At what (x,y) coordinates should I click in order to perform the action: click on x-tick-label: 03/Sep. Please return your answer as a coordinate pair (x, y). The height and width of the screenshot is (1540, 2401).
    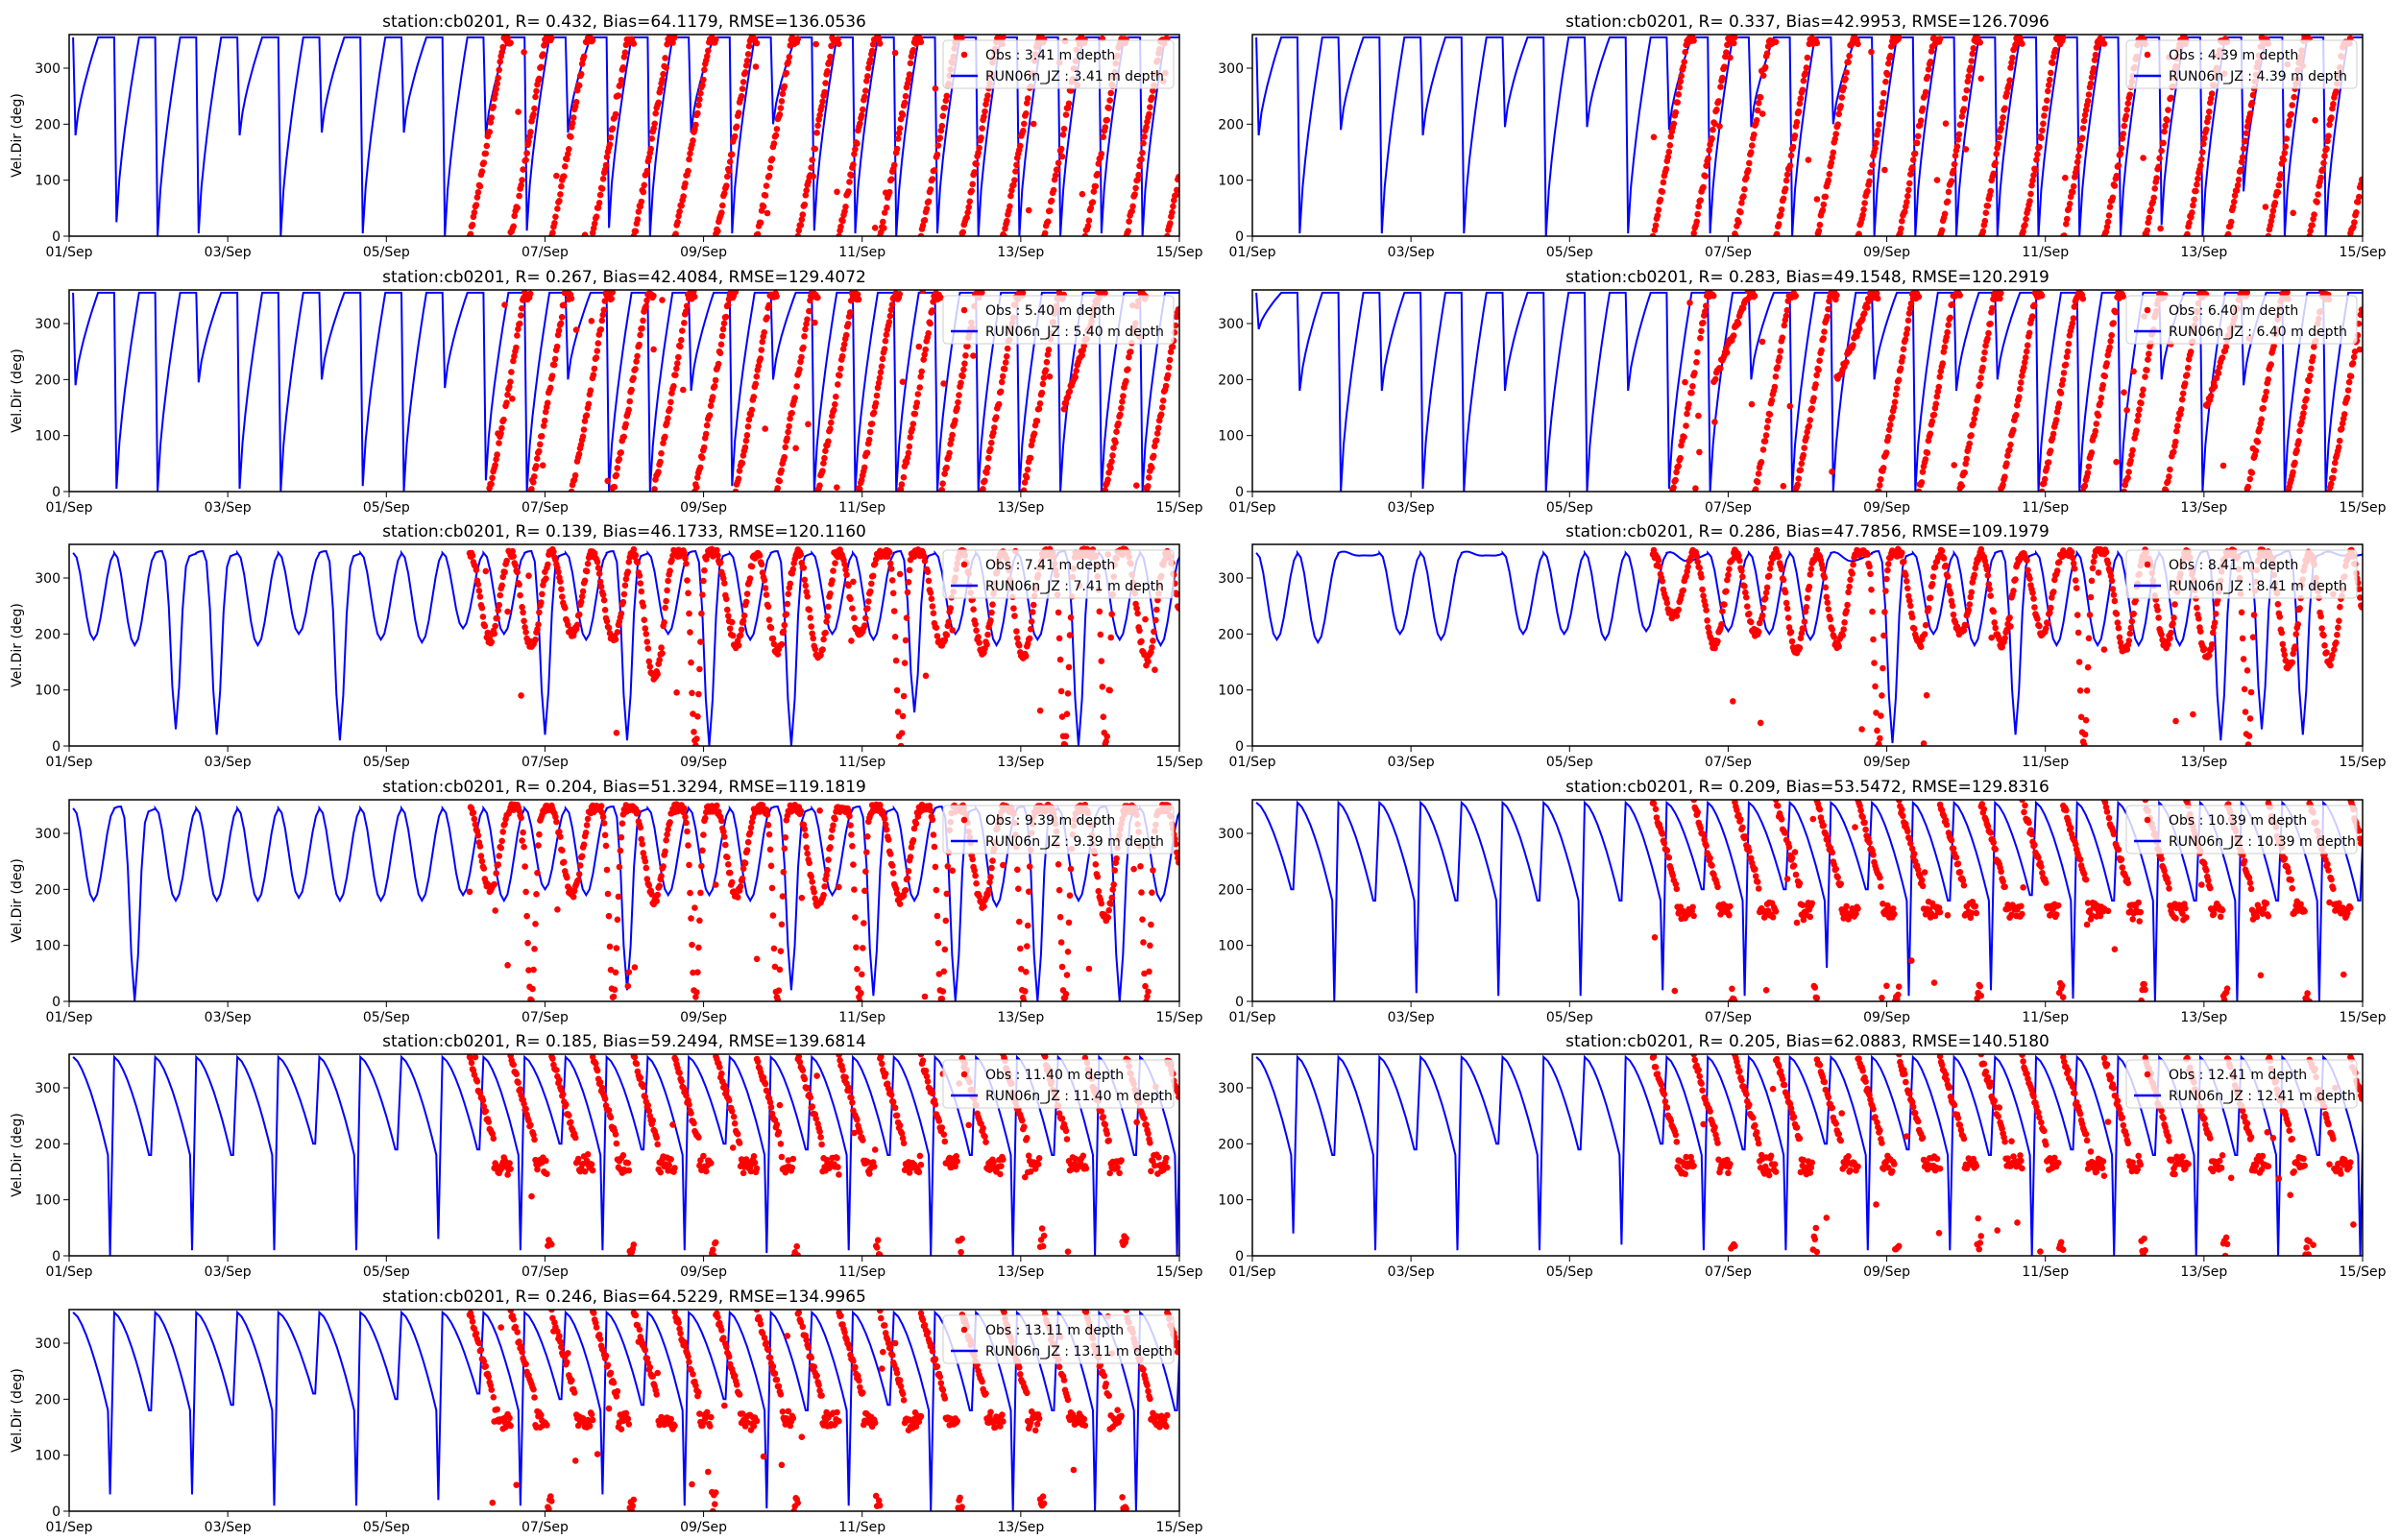
    Looking at the image, I should click on (1412, 763).